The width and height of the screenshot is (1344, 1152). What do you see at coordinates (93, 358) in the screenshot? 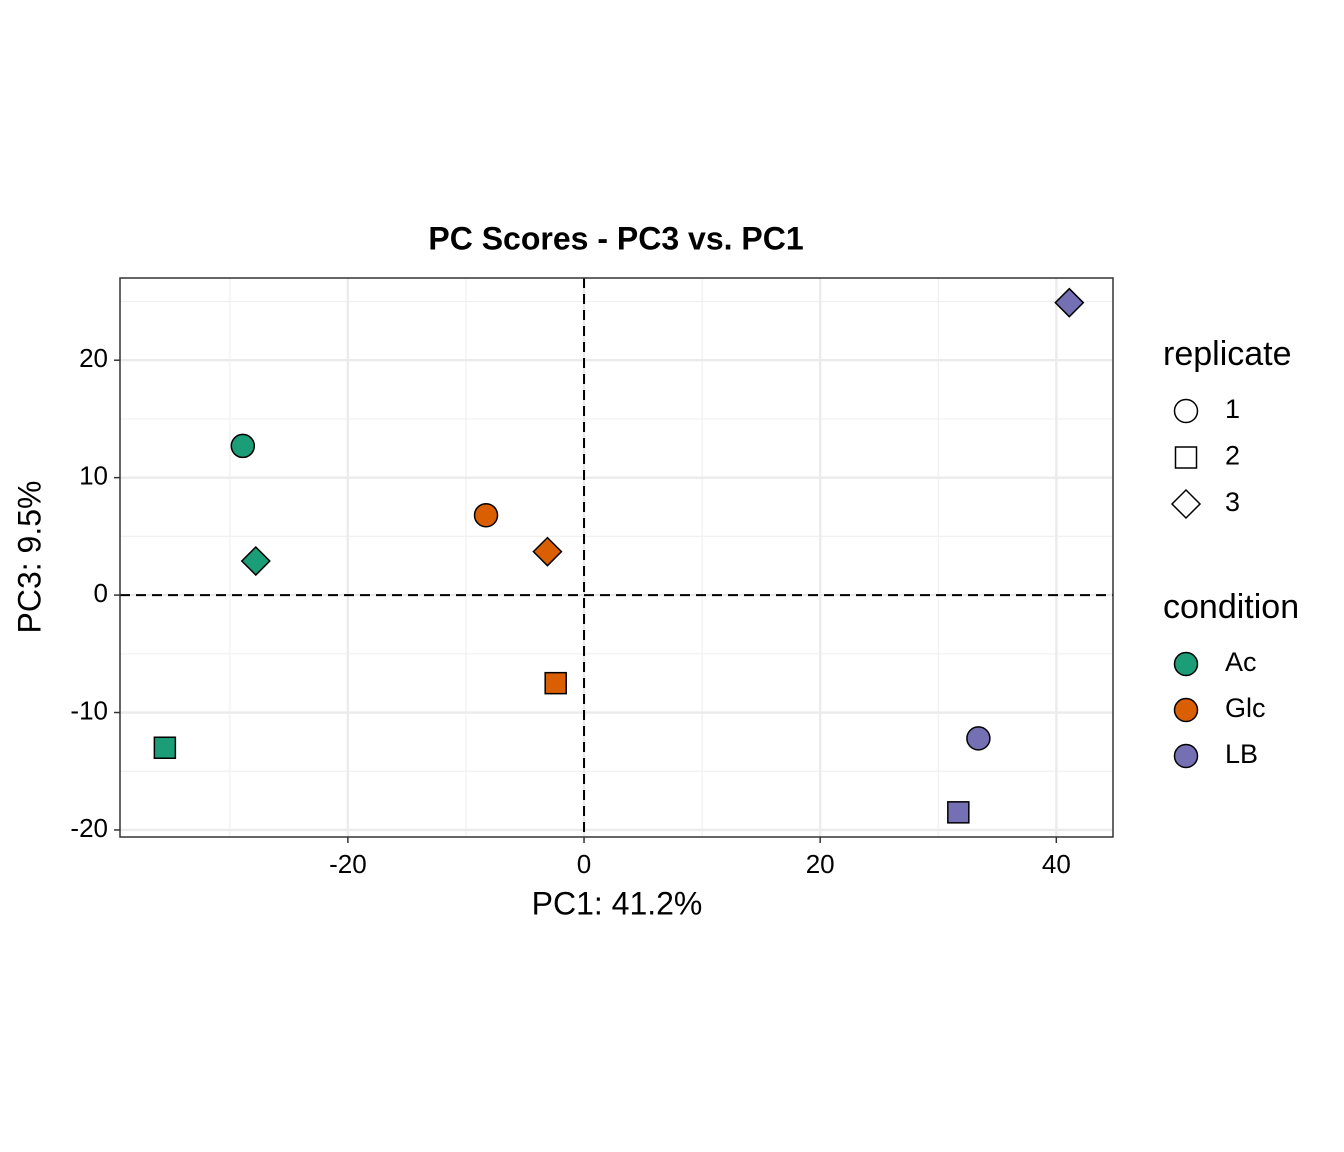
I see `y-tick-label: 20` at bounding box center [93, 358].